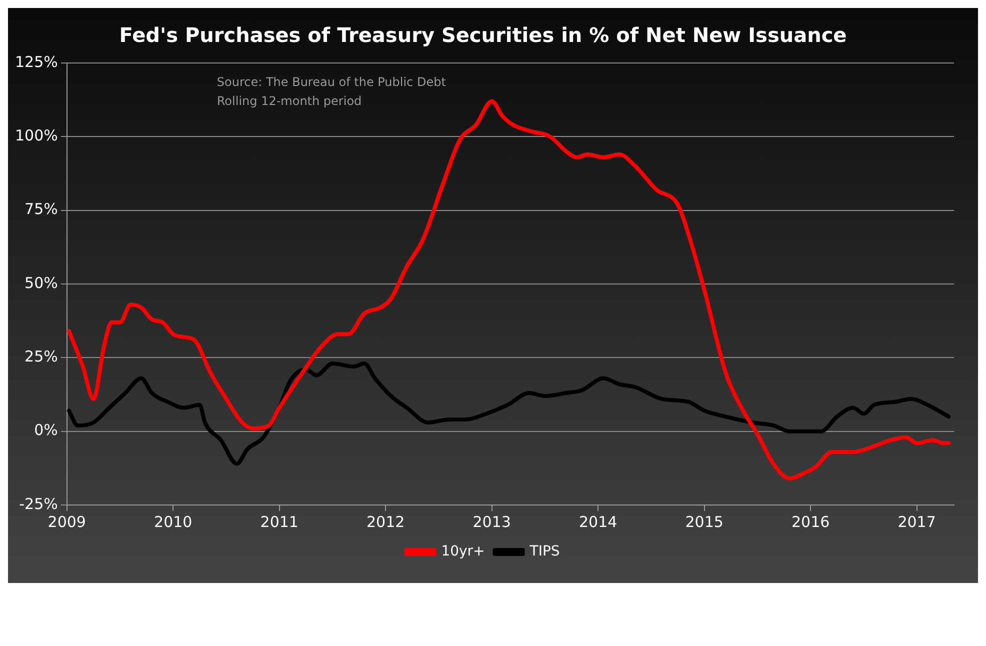  What do you see at coordinates (41, 357) in the screenshot?
I see `y-tick-label: 25%` at bounding box center [41, 357].